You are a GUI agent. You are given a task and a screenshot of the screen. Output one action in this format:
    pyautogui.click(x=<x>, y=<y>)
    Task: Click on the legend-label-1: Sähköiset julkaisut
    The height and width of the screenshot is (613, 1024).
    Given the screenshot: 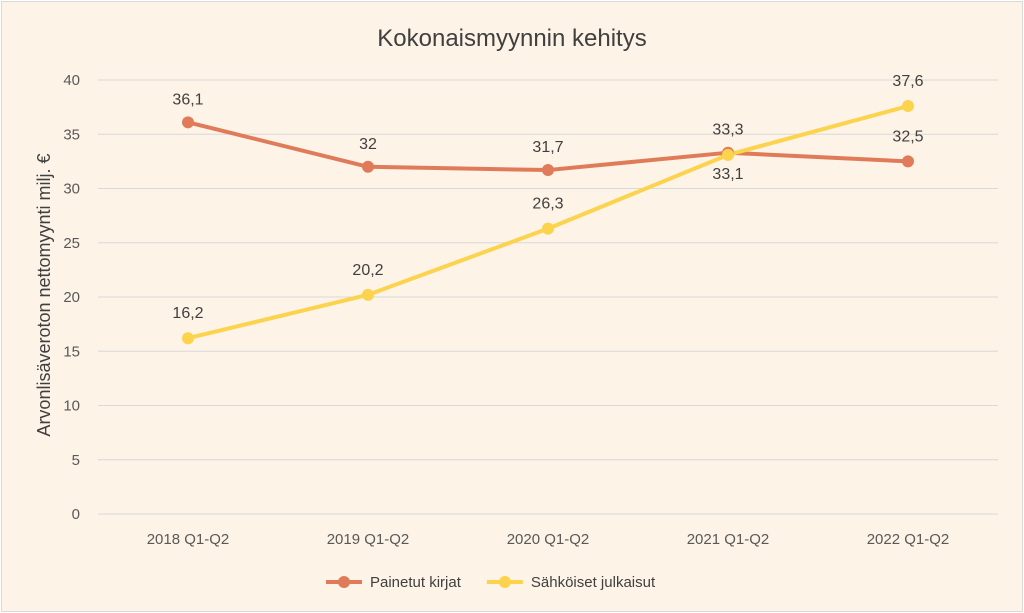 What is the action you would take?
    pyautogui.click(x=593, y=582)
    